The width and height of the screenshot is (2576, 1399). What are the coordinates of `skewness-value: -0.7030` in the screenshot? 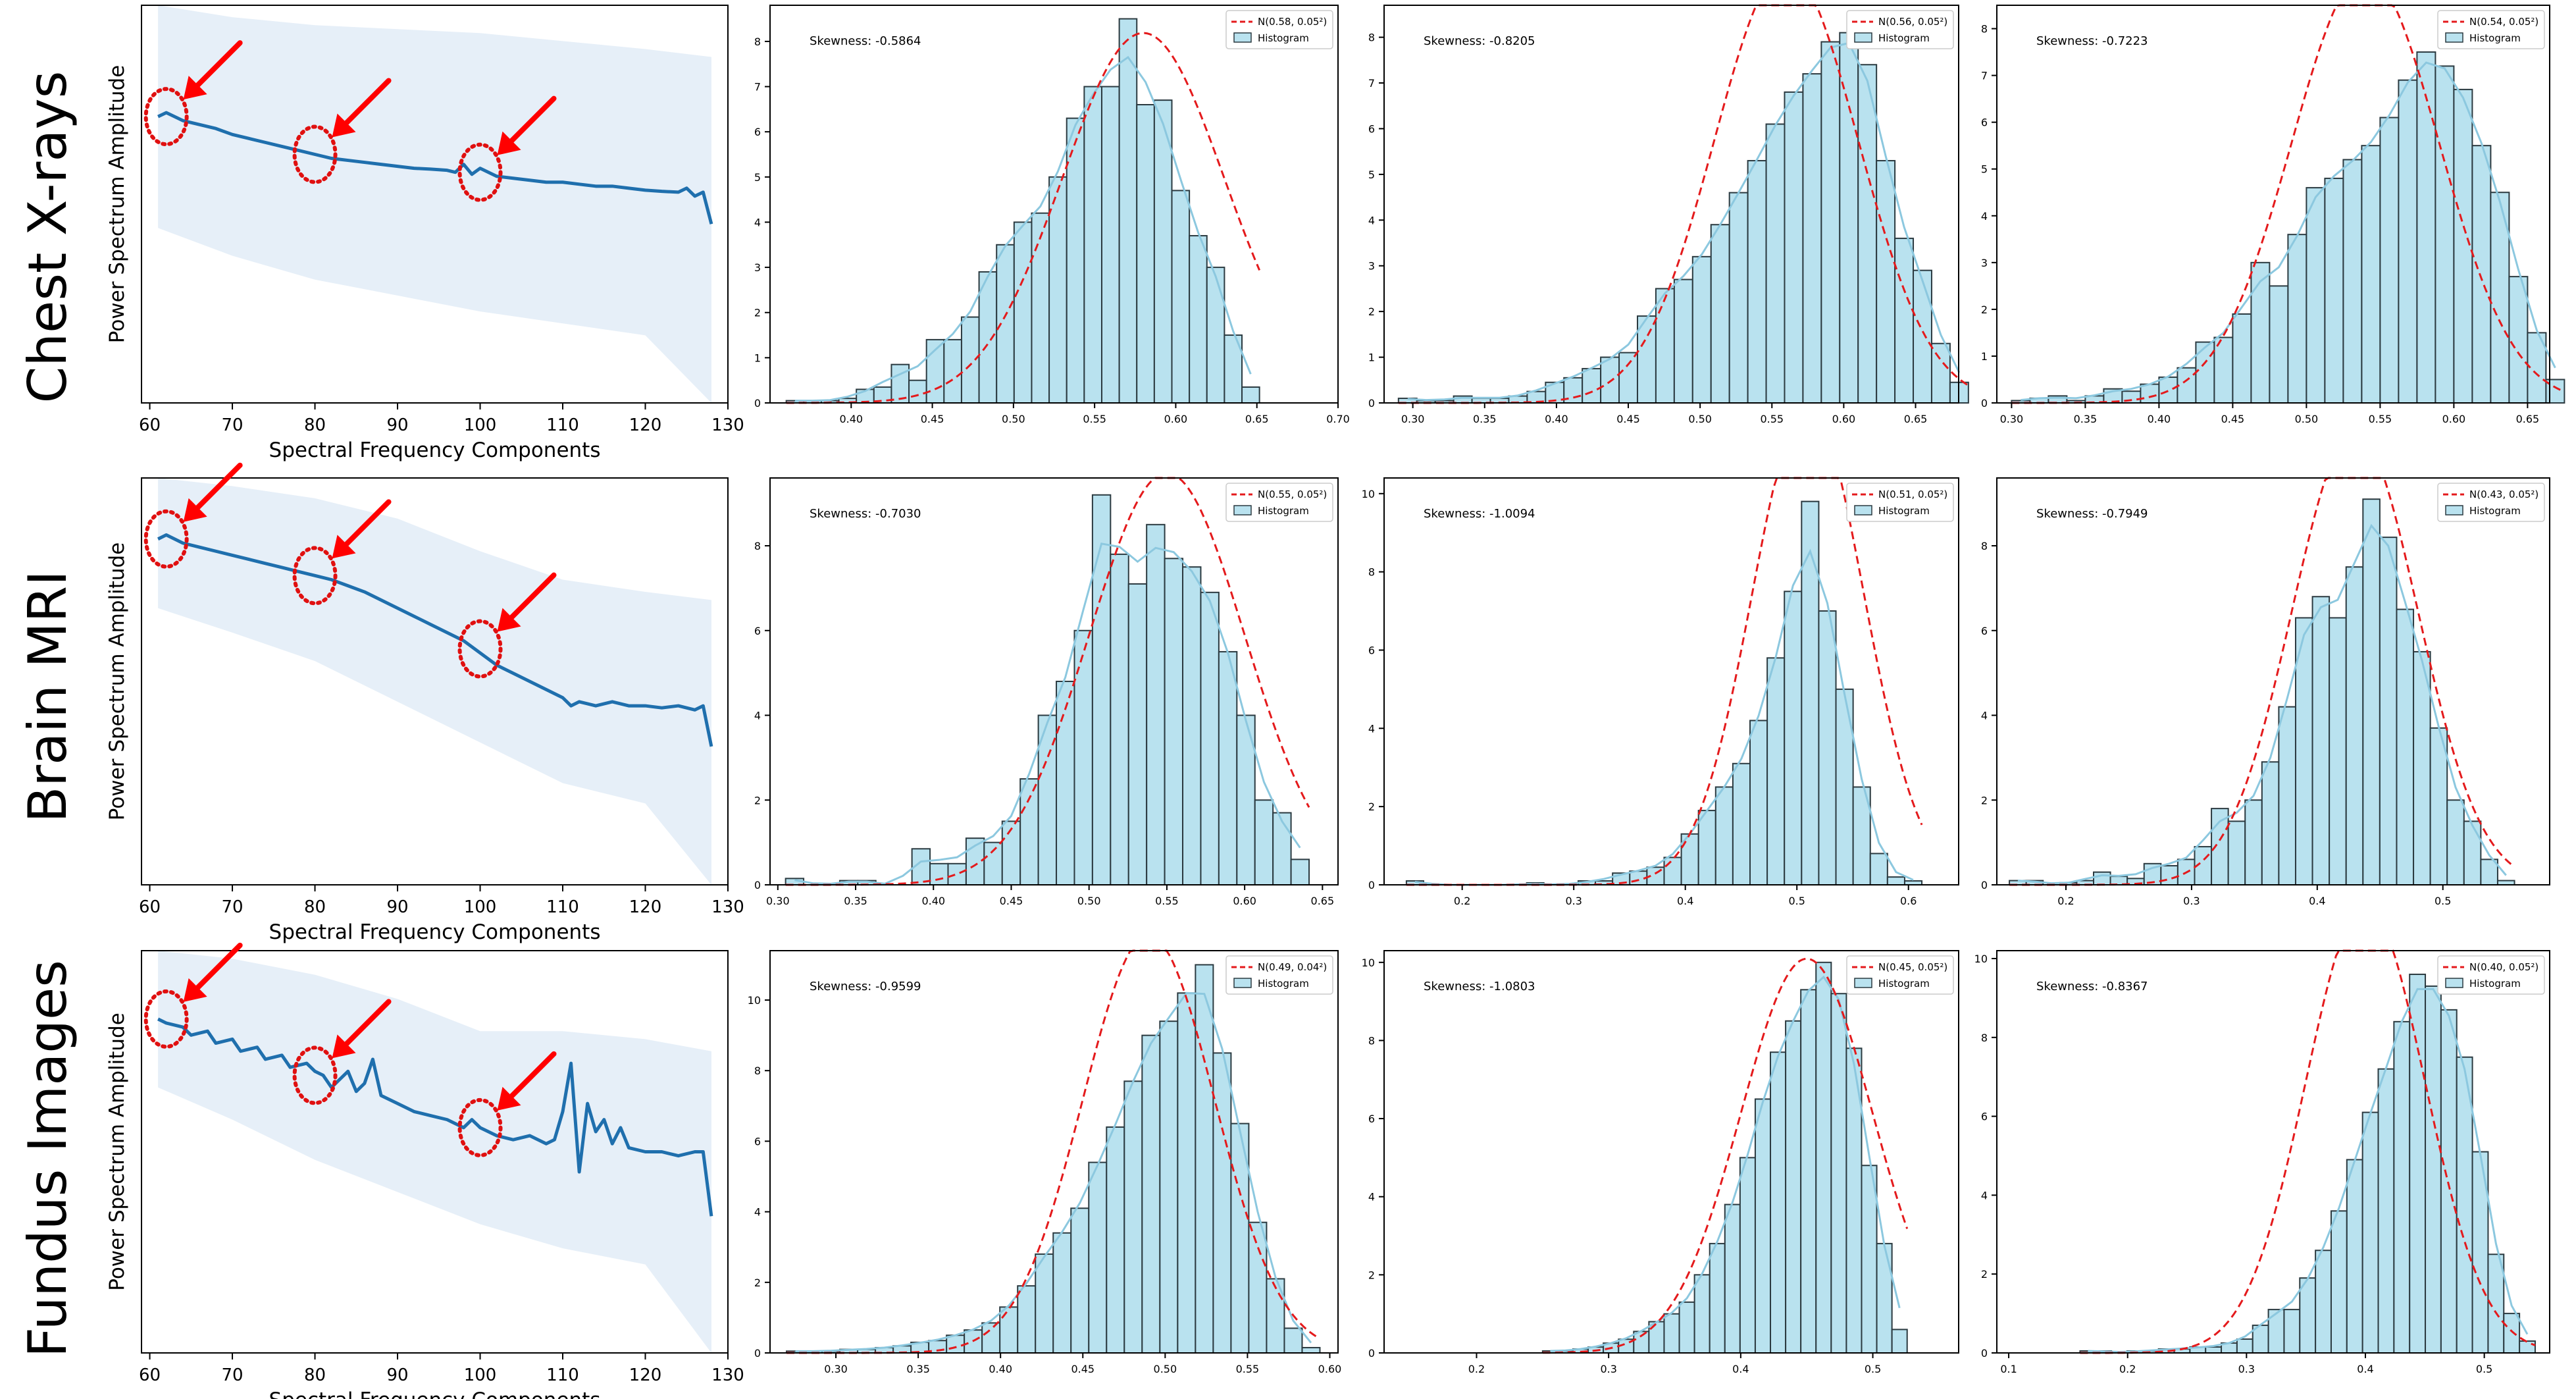 It's located at (898, 514).